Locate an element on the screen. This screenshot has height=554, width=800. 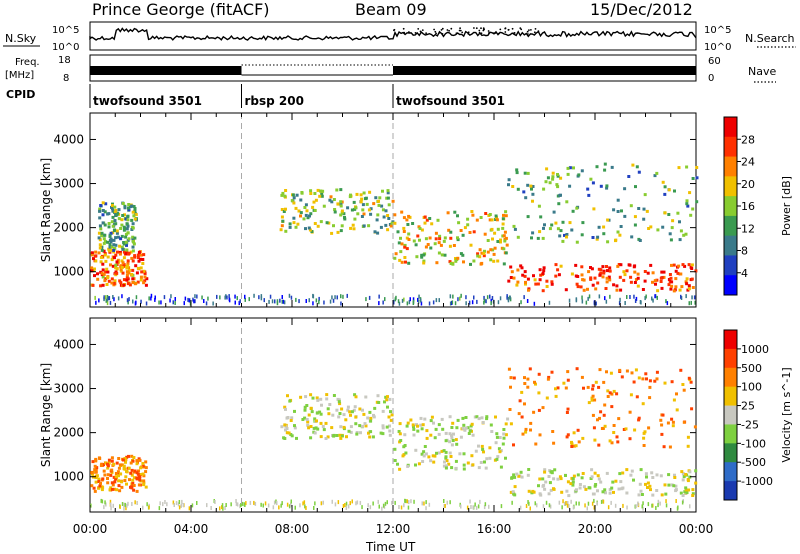
colorbar-swatch is located at coordinates (730, 415).